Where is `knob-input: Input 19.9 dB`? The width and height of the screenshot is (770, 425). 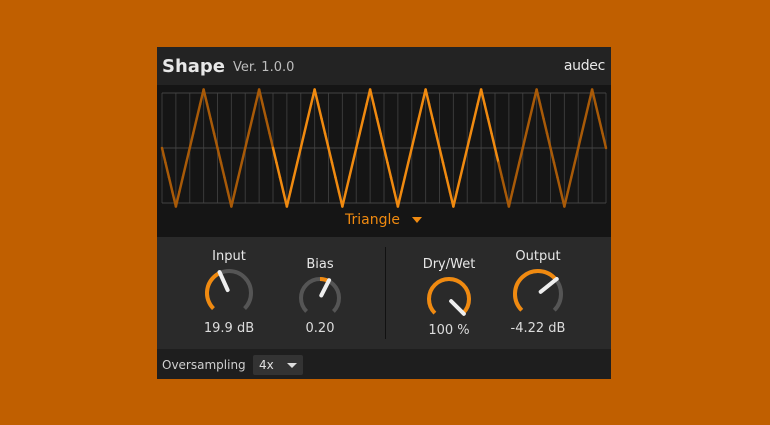
knob-input: Input 19.9 dB is located at coordinates (229, 292).